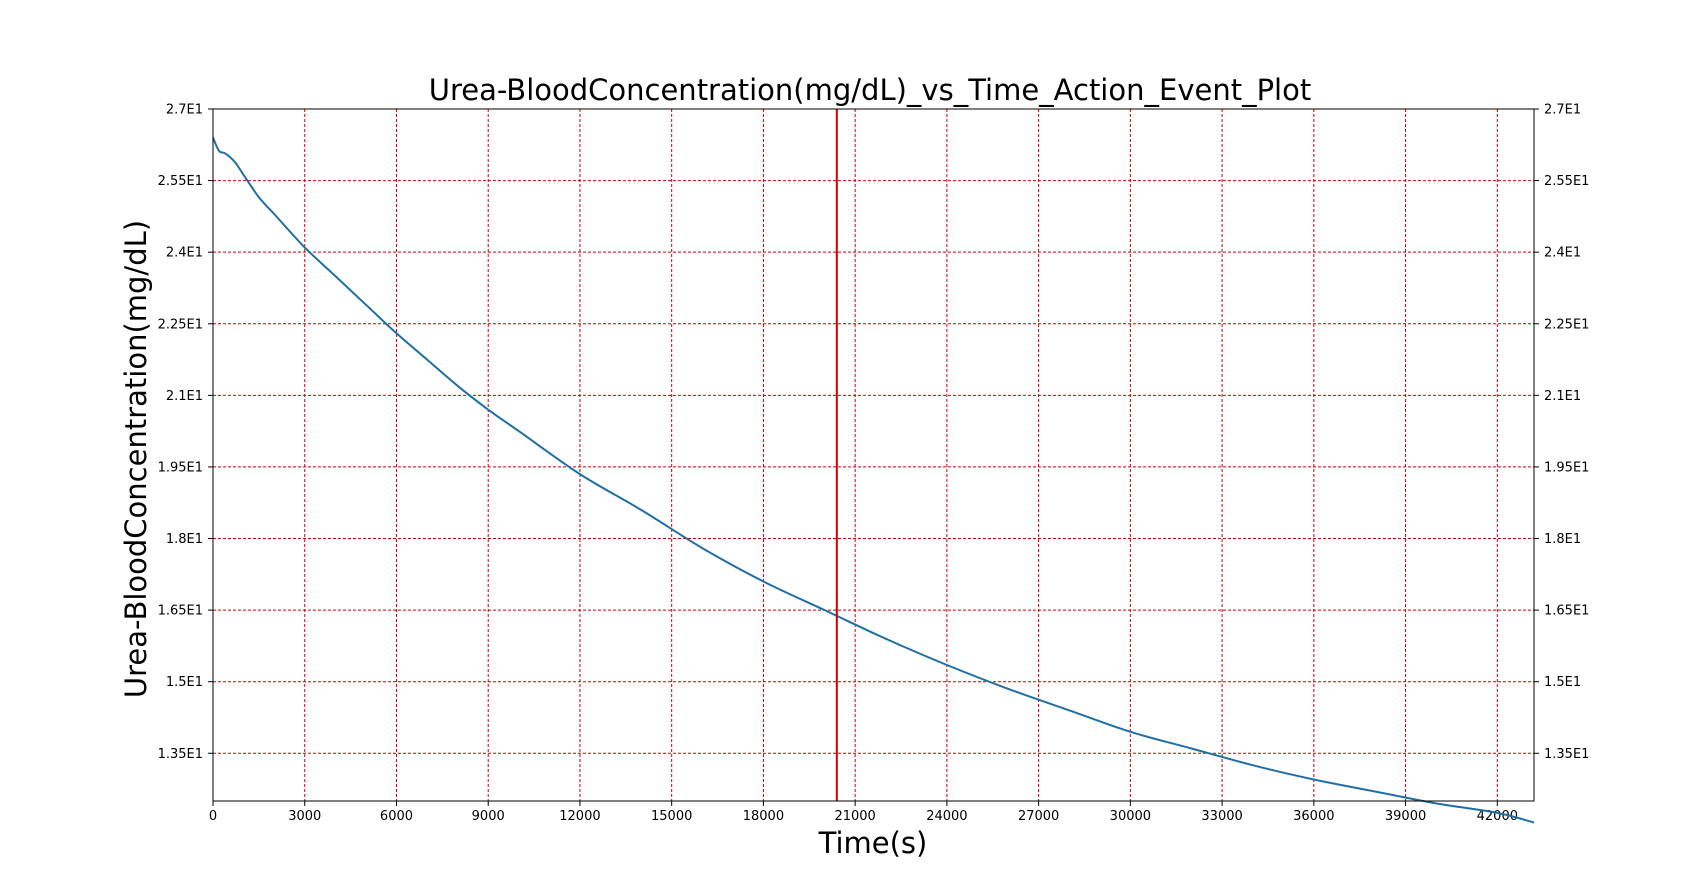 The image size is (1696, 896). Describe the element at coordinates (1566, 181) in the screenshot. I see `y-tick-label-right: 2.55E1` at that location.